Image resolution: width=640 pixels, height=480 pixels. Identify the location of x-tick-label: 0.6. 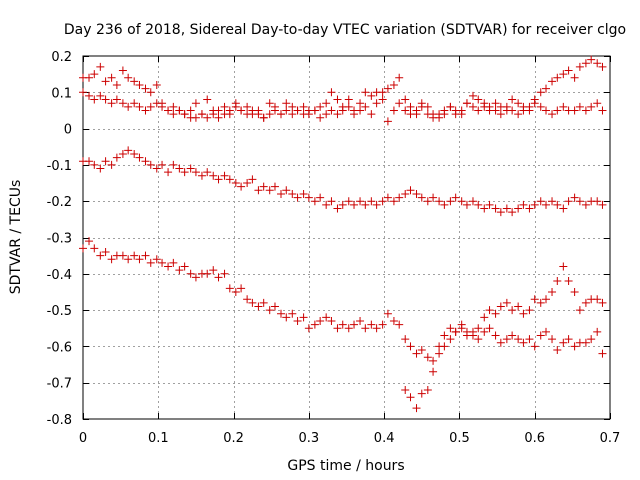
(534, 438).